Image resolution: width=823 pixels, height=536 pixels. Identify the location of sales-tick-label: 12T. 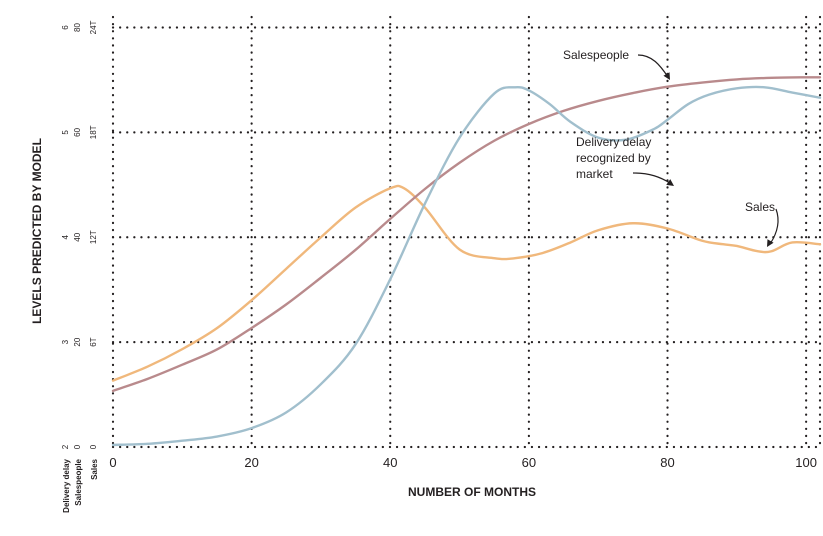
(93, 237).